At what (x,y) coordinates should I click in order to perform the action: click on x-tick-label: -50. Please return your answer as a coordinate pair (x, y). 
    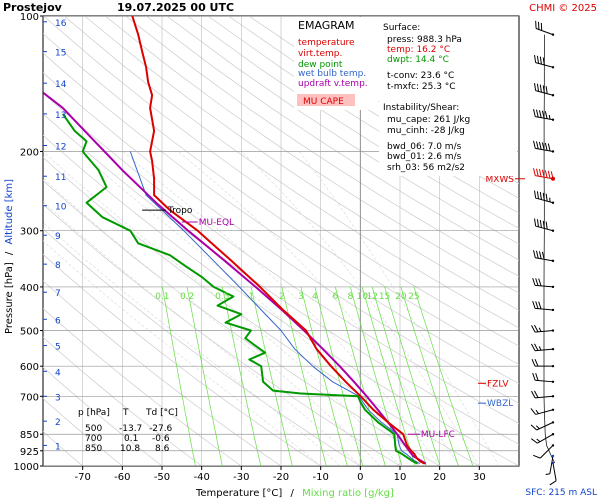
    Looking at the image, I should click on (162, 477).